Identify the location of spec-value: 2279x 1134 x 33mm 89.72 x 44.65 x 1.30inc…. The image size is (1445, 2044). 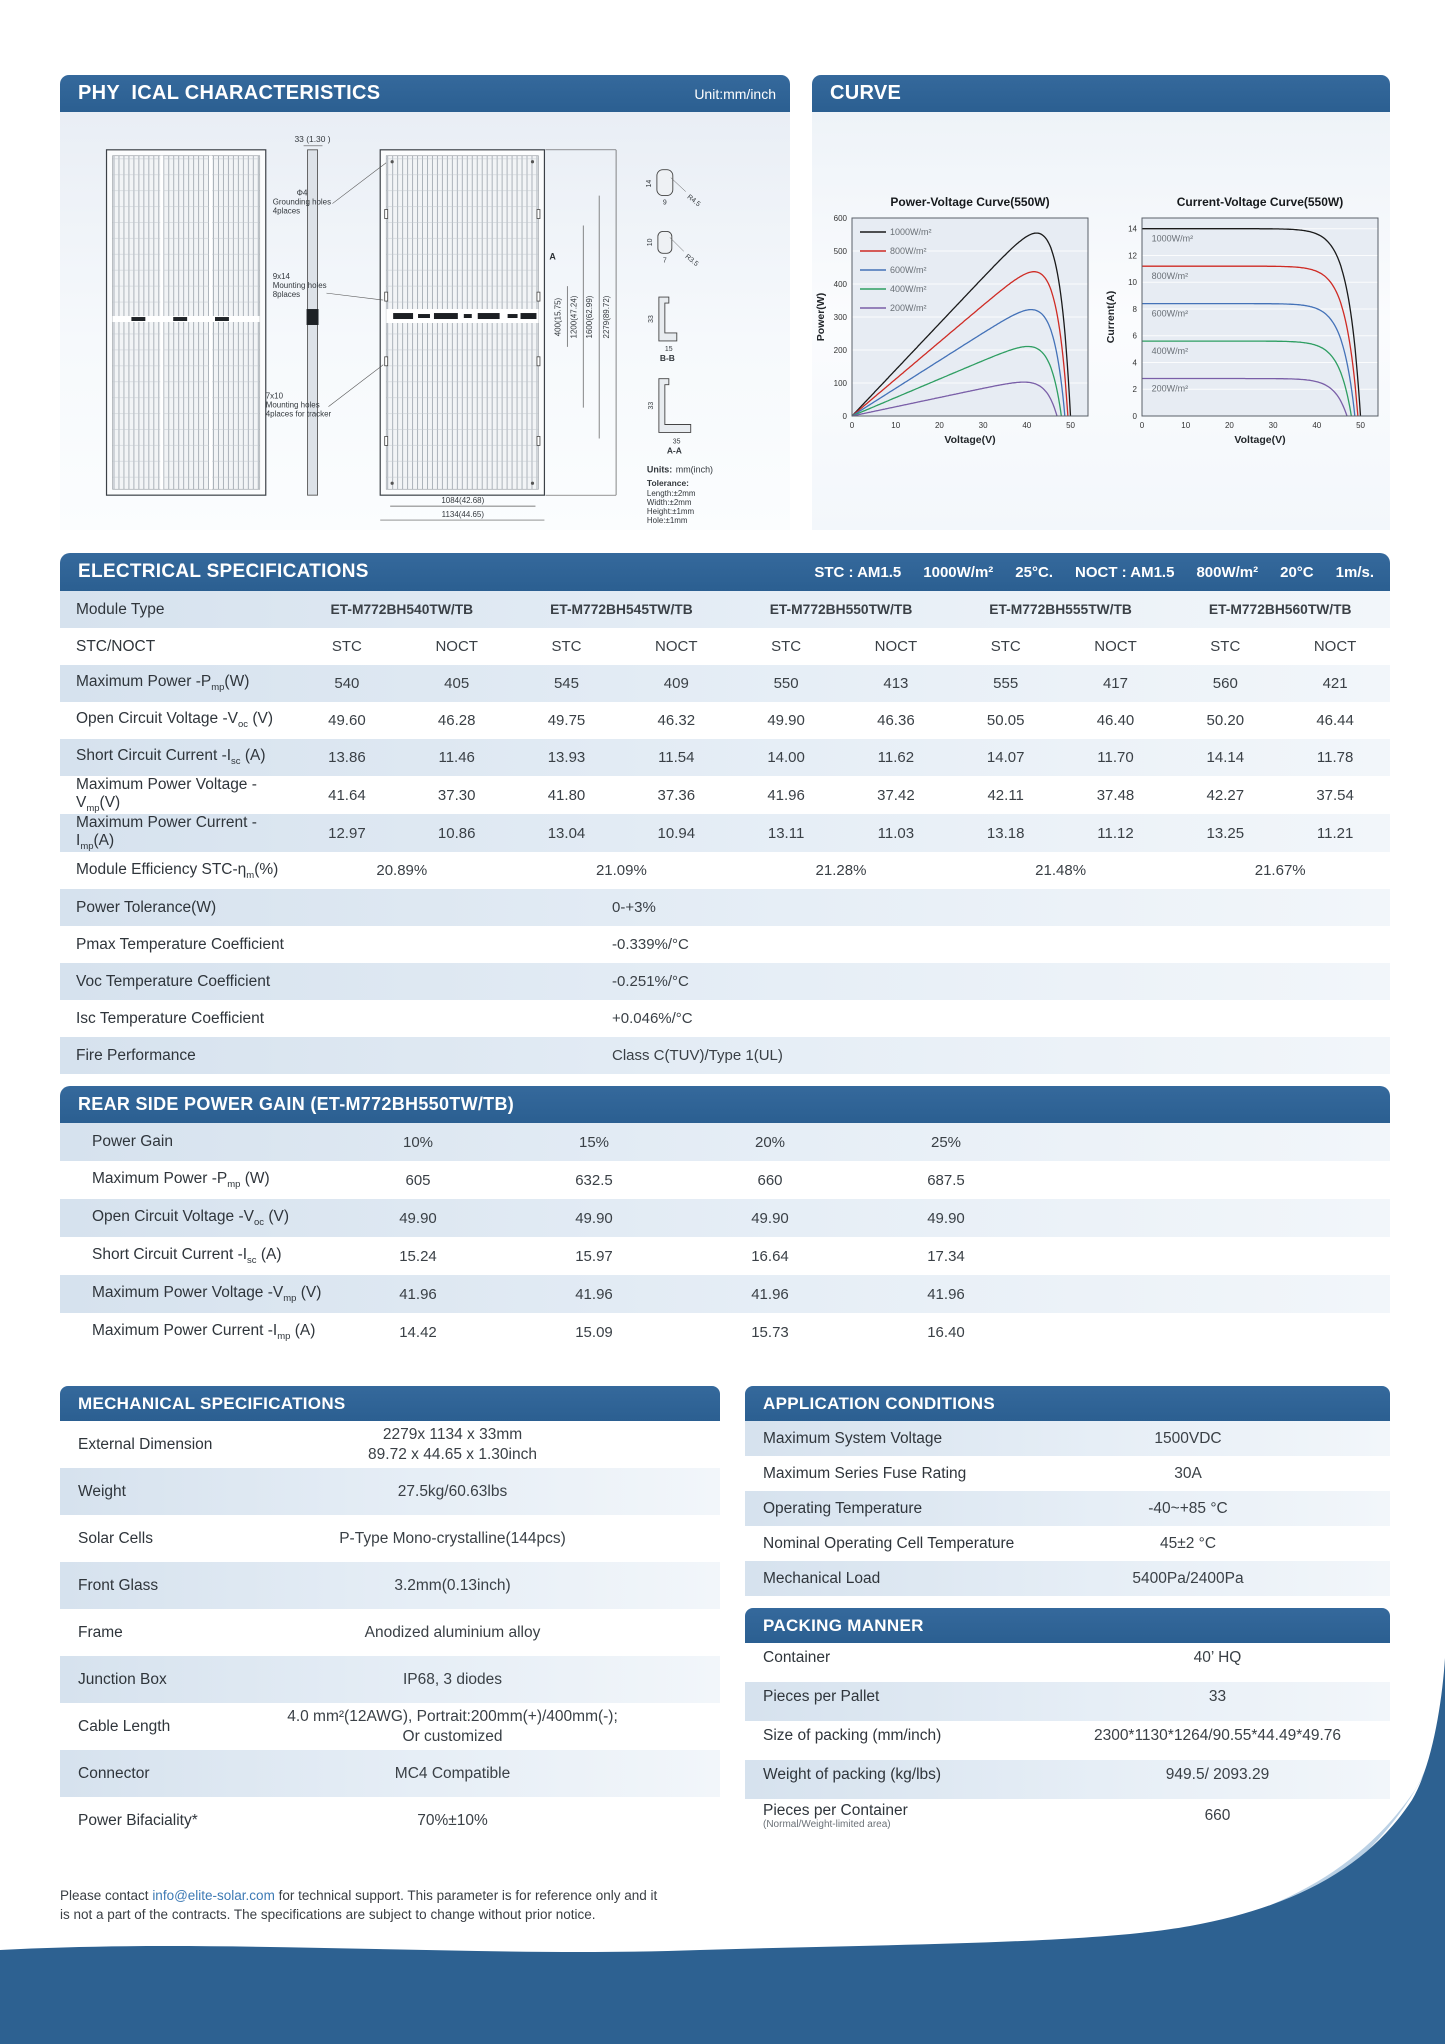
(452, 1444).